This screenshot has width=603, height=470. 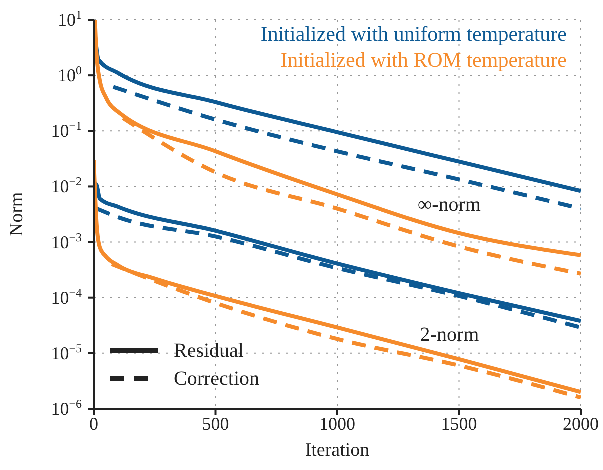 What do you see at coordinates (66, 408) in the screenshot?
I see `y-tick-label: 10$^{−6}$` at bounding box center [66, 408].